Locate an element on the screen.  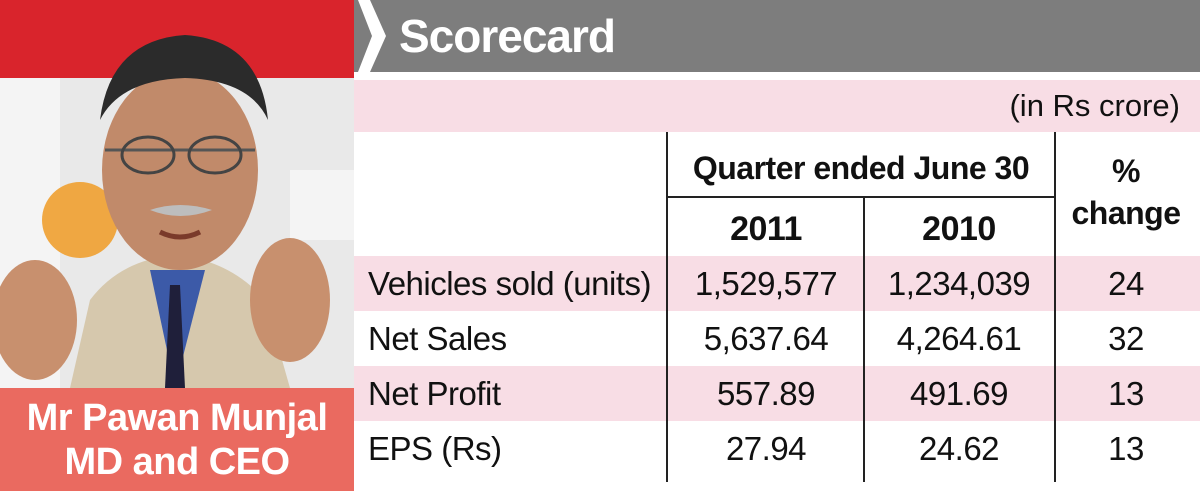
caption-role: MD and CEO is located at coordinates (177, 461).